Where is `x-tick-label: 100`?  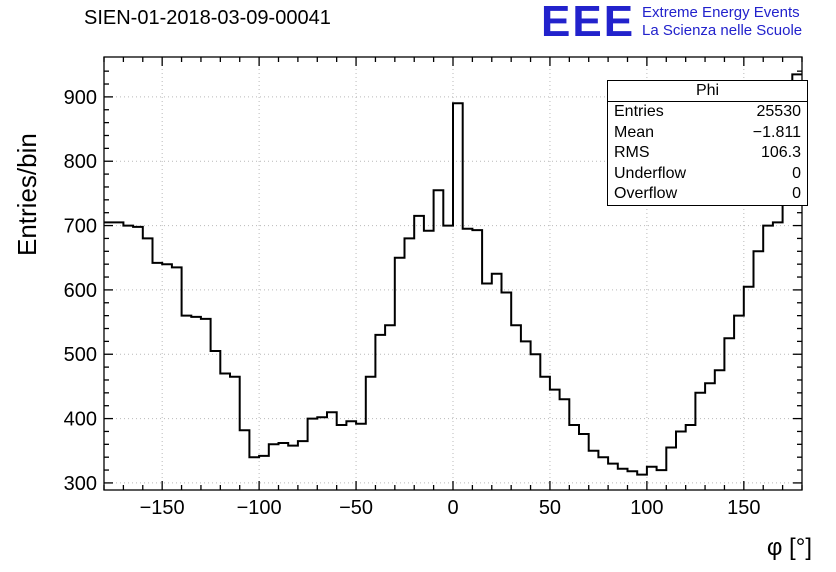
x-tick-label: 100 is located at coordinates (646, 508).